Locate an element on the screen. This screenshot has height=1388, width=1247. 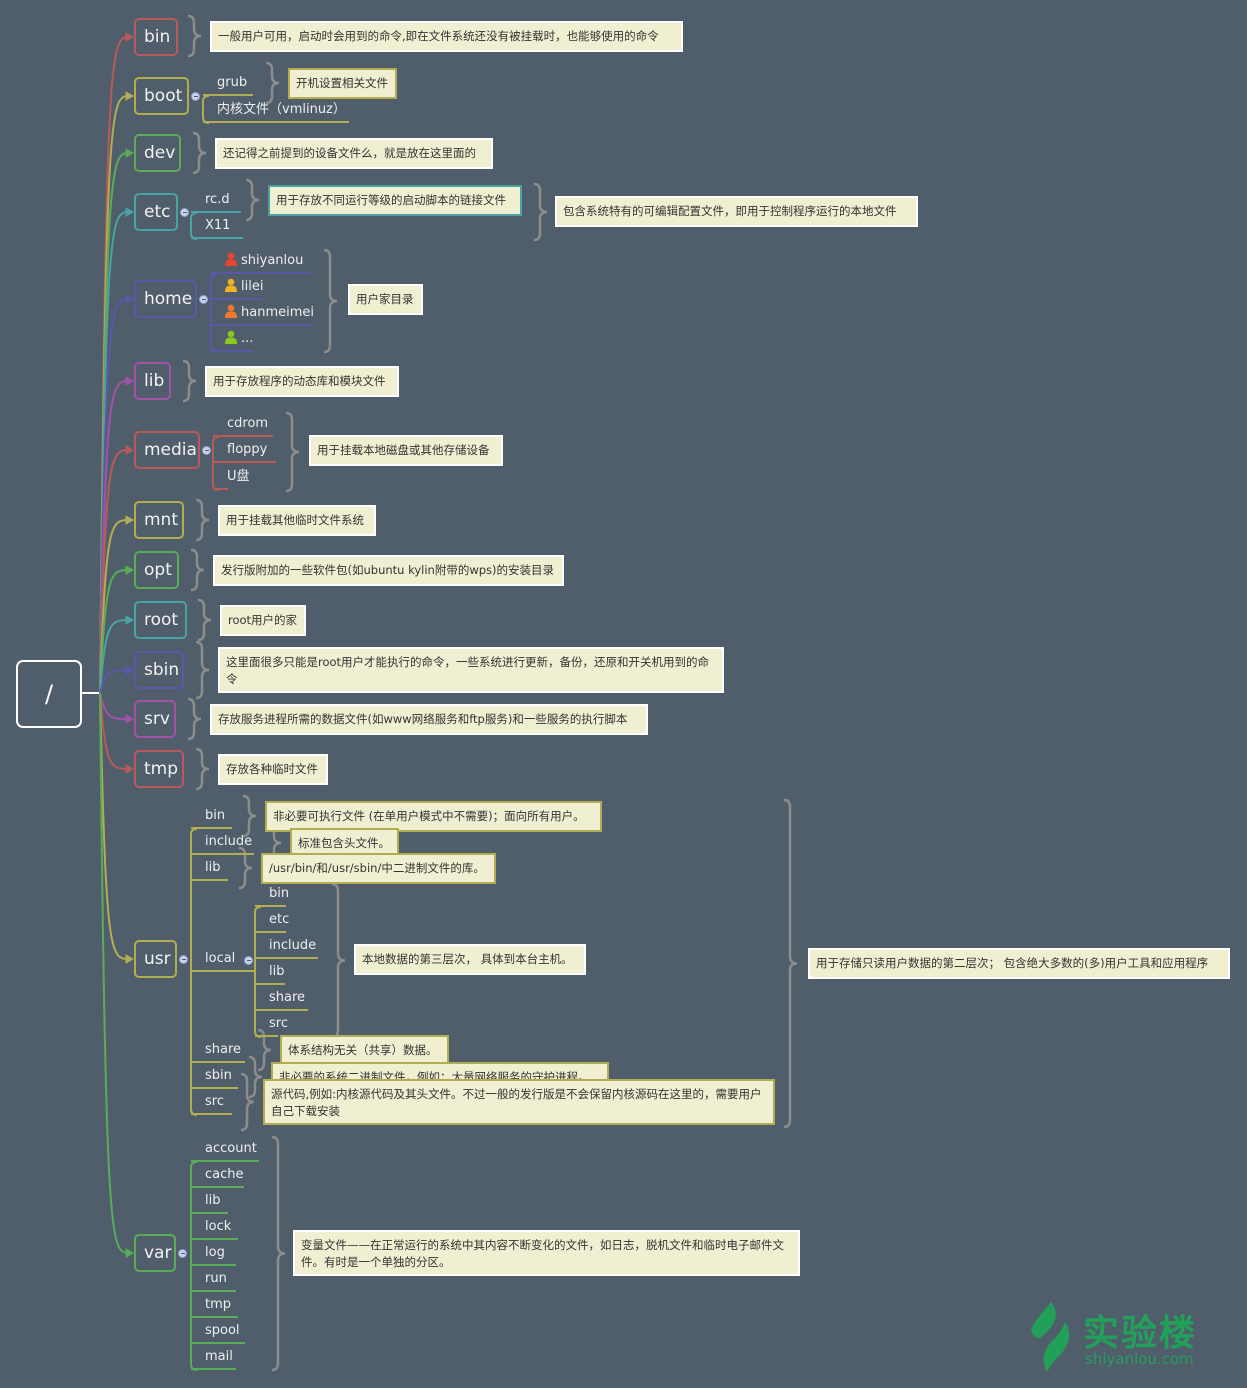
dir-node-boot: boot is located at coordinates (161, 96).